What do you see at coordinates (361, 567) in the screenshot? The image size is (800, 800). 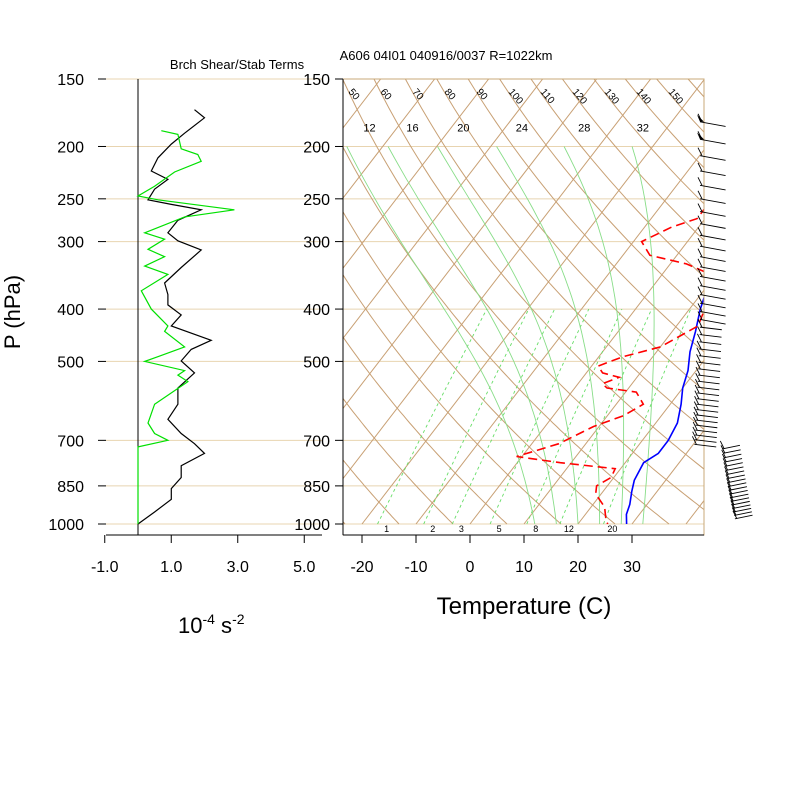 I see `temperature-tick-label: -20` at bounding box center [361, 567].